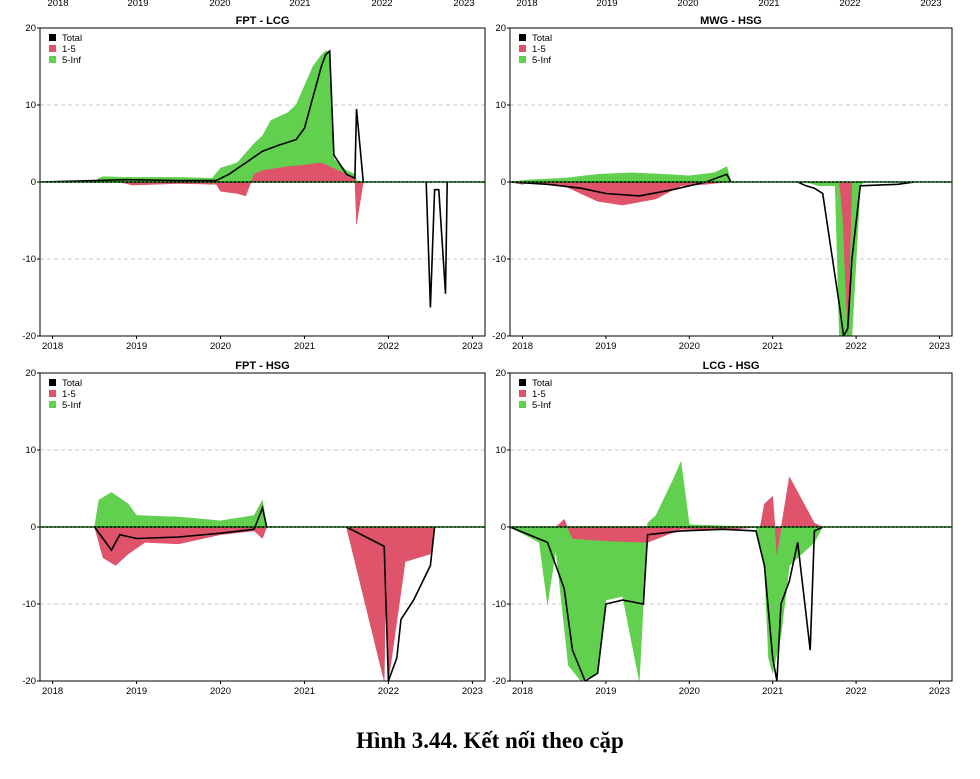 This screenshot has height=779, width=980. What do you see at coordinates (262, 366) in the screenshot?
I see `chart-title: FPT - HSG` at bounding box center [262, 366].